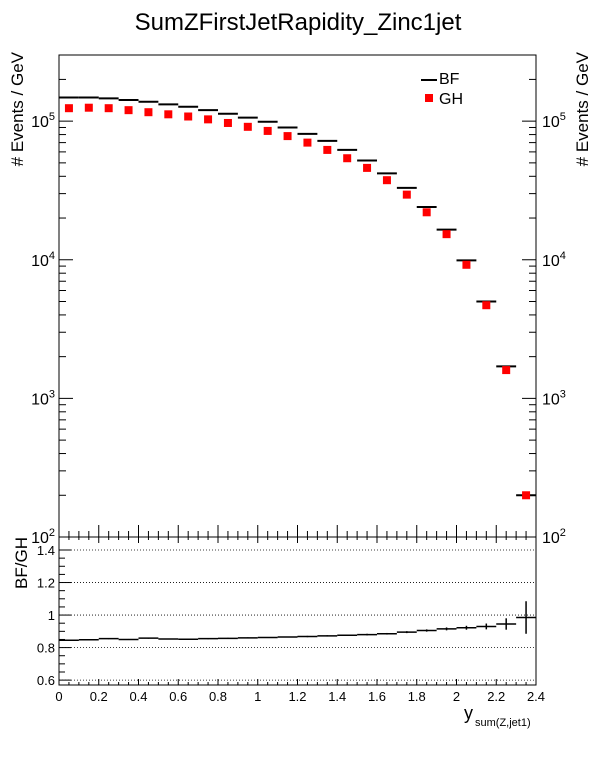  Describe the element at coordinates (496, 696) in the screenshot. I see `ratio-x-tick-label: 2.2` at that location.